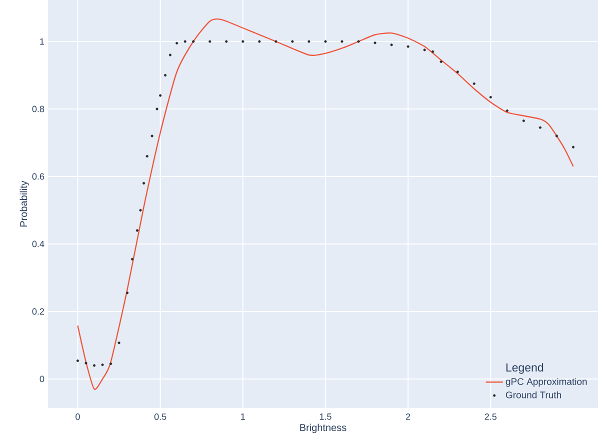 Image resolution: width=602 pixels, height=443 pixels. What do you see at coordinates (38, 311) in the screenshot?
I see `y-tick-label: 0.2` at bounding box center [38, 311].